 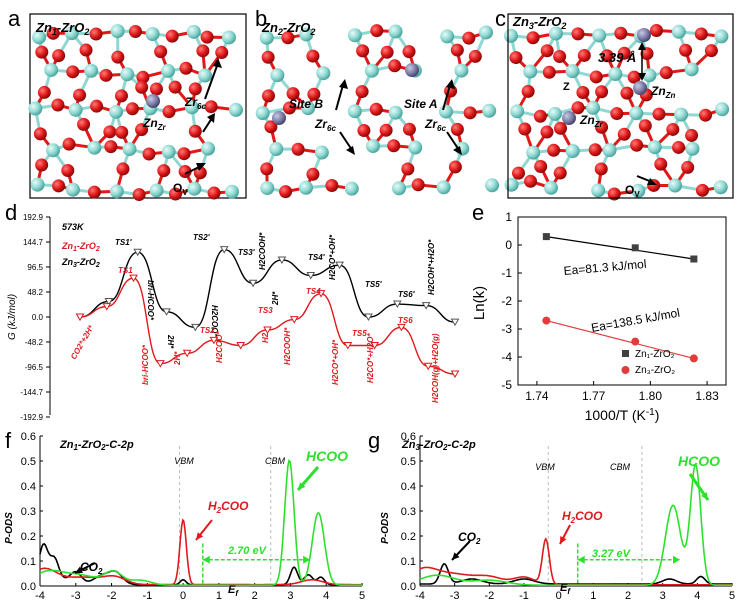 I want to click on panel-d-black-label: 2H*, so click(x=275, y=298).